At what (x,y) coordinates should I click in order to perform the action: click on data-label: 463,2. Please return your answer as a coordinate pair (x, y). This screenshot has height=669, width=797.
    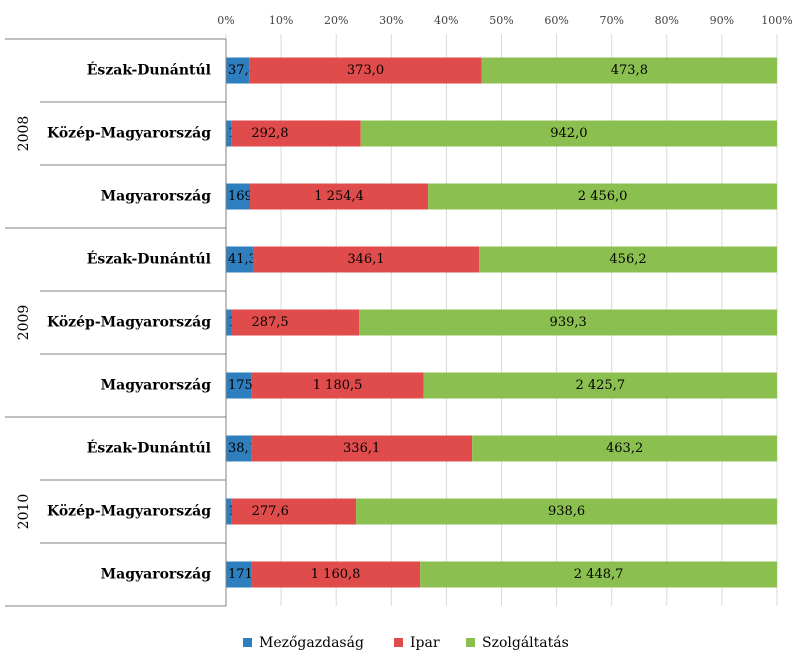
    Looking at the image, I should click on (624, 448).